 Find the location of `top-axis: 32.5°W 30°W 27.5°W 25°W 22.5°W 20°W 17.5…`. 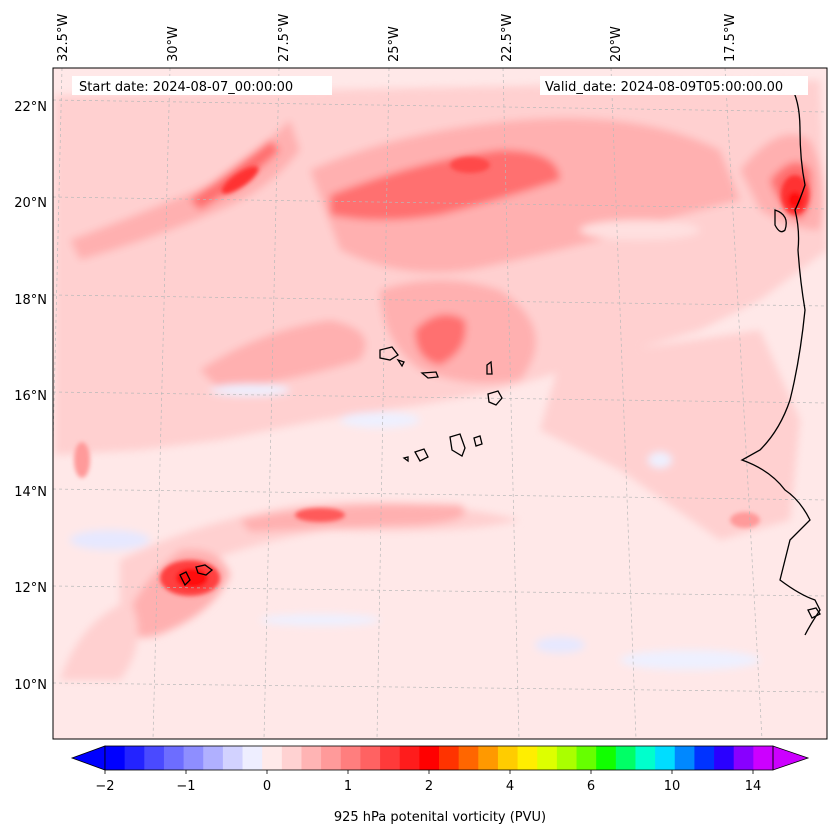

top-axis: 32.5°W 30°W 27.5°W 25°W 22.5°W 20°W 17.5… is located at coordinates (397, 38).